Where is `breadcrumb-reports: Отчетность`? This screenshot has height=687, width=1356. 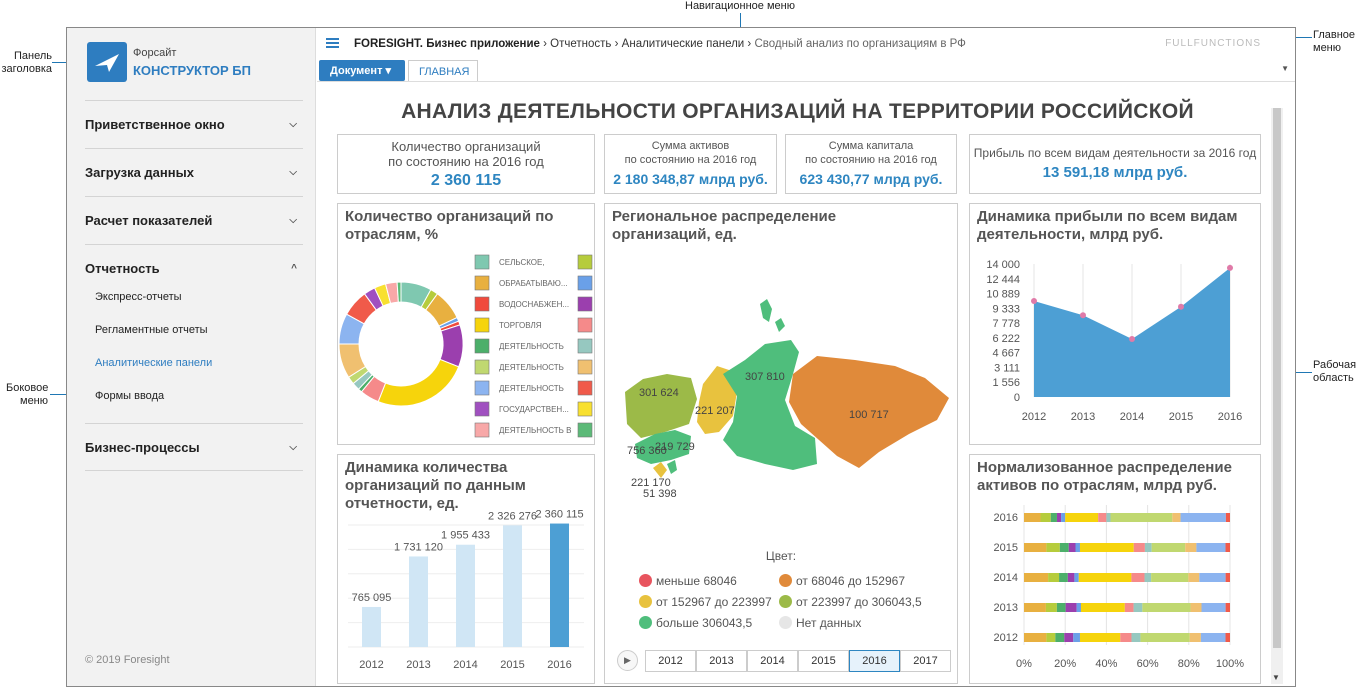
breadcrumb-reports: Отчетность is located at coordinates (581, 44).